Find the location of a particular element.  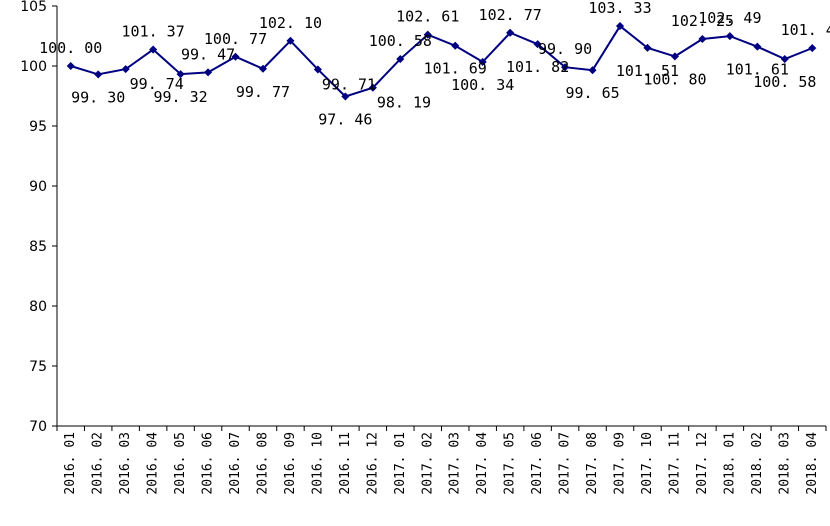

x-tick-label: 2017. 08 is located at coordinates (592, 463).